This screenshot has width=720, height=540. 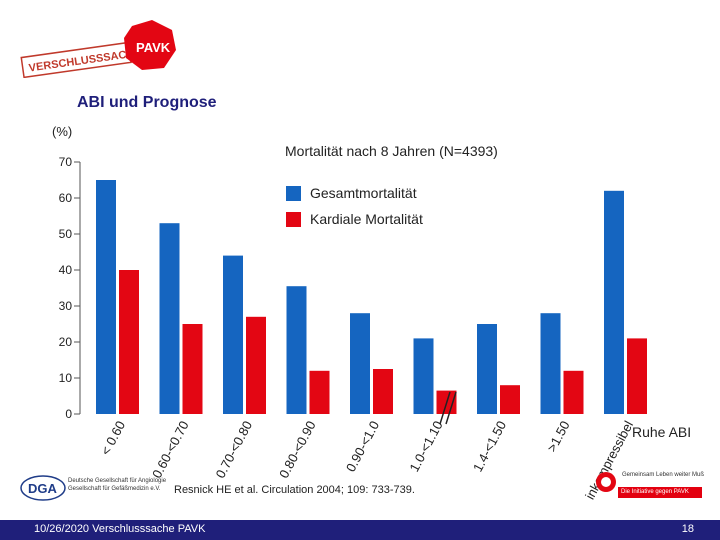 I want to click on initiative-line-1: Gemeinsam Leben weiter Muß, so click(x=663, y=475).